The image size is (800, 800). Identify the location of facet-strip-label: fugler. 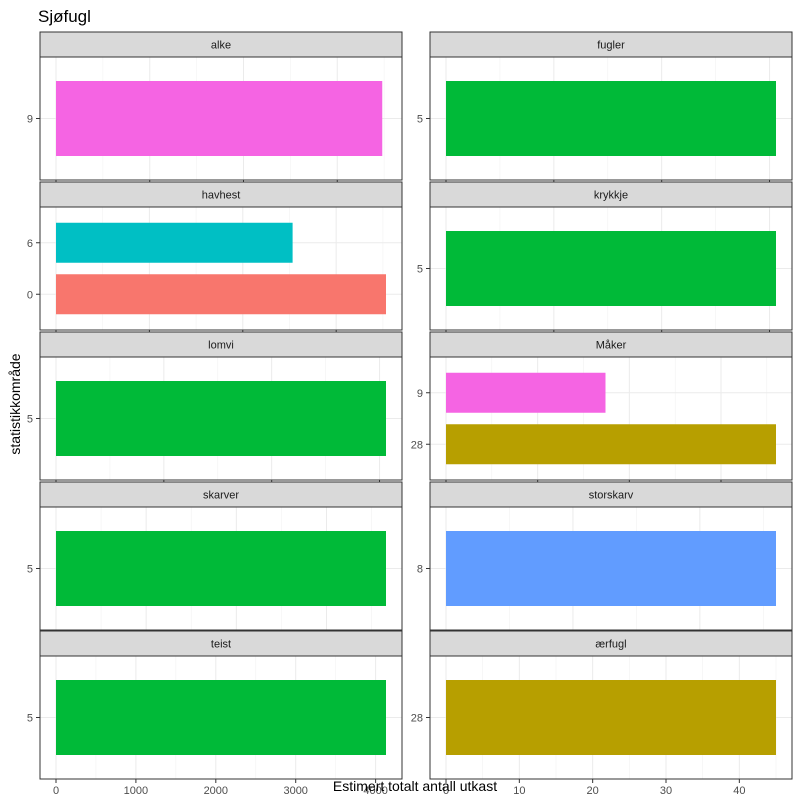
(611, 46).